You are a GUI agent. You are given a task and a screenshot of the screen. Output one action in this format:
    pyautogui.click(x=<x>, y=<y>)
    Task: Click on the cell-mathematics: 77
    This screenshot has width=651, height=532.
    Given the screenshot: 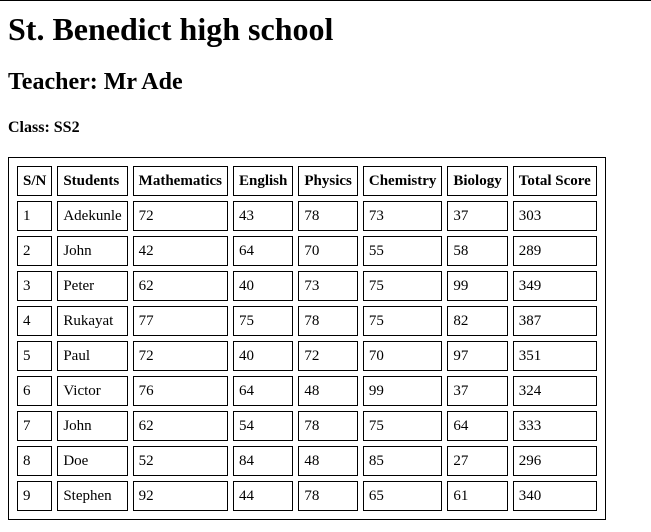 What is the action you would take?
    pyautogui.click(x=180, y=321)
    